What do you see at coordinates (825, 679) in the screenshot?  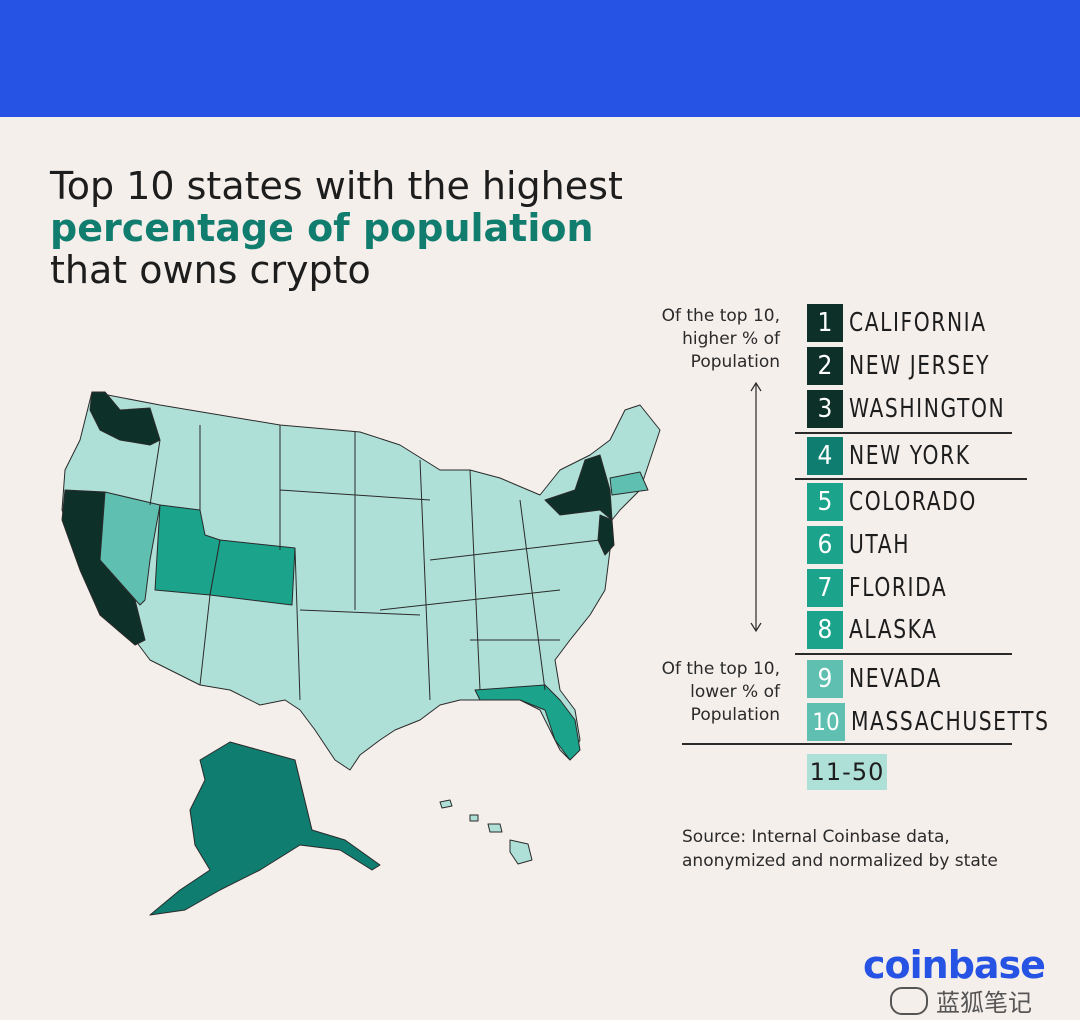 I see `rank-box: 9` at bounding box center [825, 679].